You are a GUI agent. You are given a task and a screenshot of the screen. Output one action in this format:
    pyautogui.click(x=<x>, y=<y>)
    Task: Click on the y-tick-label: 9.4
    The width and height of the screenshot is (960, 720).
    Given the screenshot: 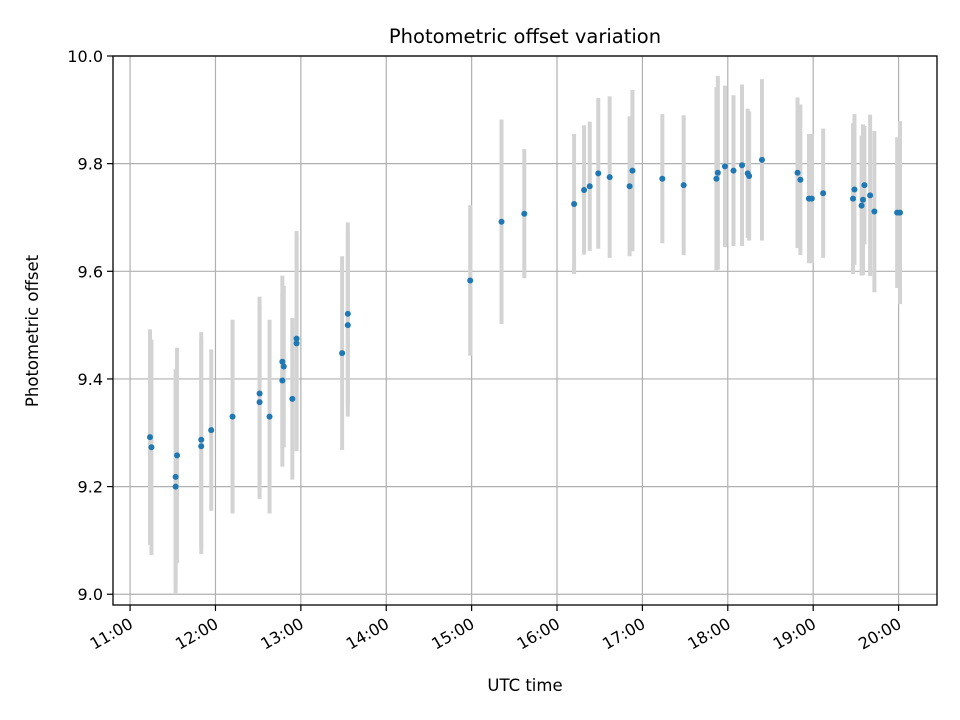 What is the action you would take?
    pyautogui.click(x=90, y=379)
    